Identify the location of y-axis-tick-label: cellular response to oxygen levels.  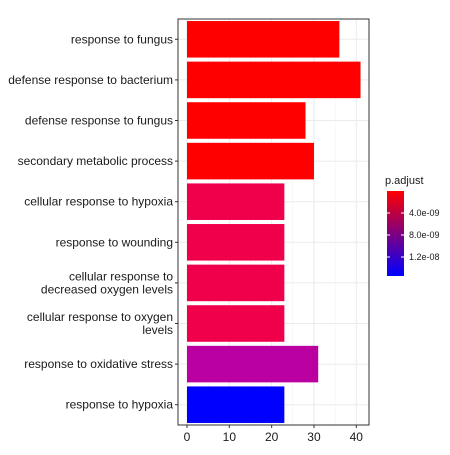
(100, 323).